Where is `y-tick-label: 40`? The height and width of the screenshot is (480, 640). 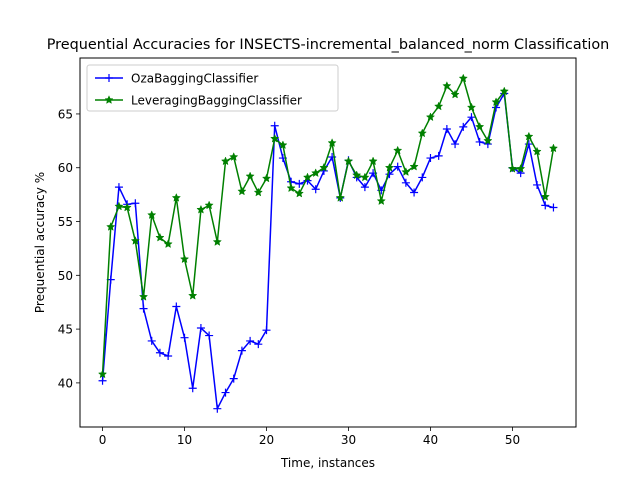 y-tick-label: 40 is located at coordinates (65, 383).